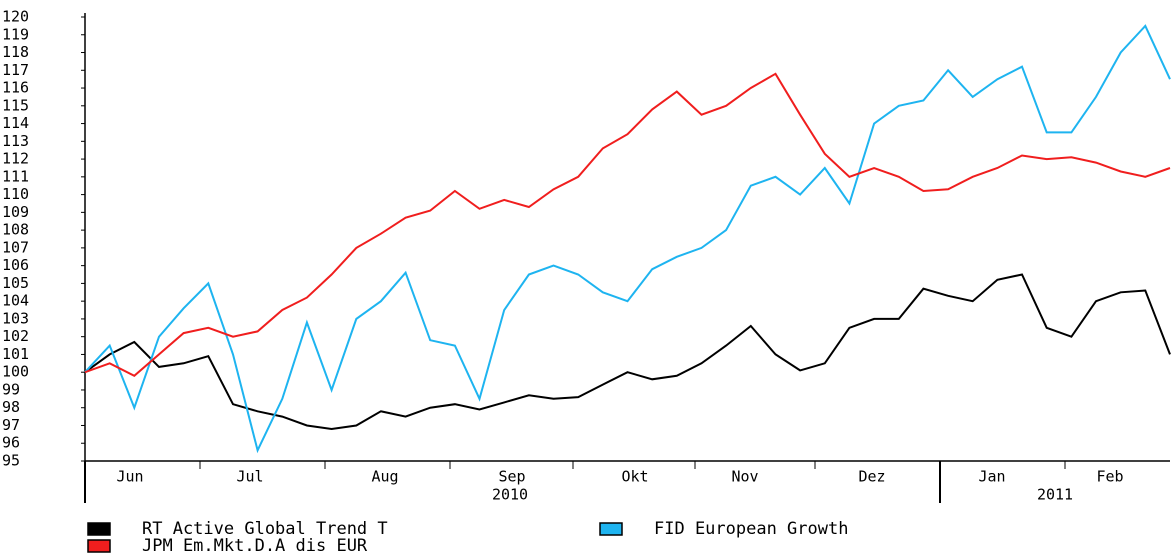  I want to click on y-tick-label: 107, so click(15, 247).